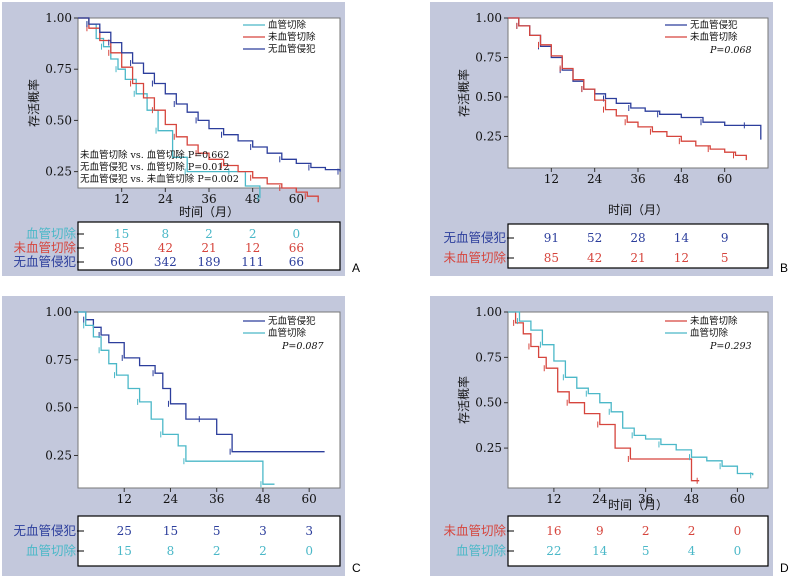 The image size is (791, 578). What do you see at coordinates (154, 155) in the screenshot?
I see `comparison-annotation: 未血管切除 vs. 血管切除 P=0.662` at bounding box center [154, 155].